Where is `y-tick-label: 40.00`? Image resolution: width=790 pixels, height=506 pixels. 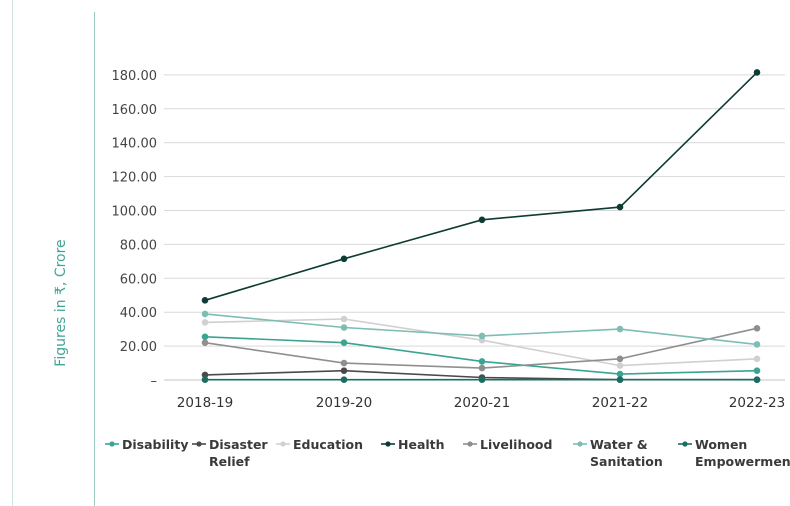
y-tick-label: 40.00 is located at coordinates (138, 313).